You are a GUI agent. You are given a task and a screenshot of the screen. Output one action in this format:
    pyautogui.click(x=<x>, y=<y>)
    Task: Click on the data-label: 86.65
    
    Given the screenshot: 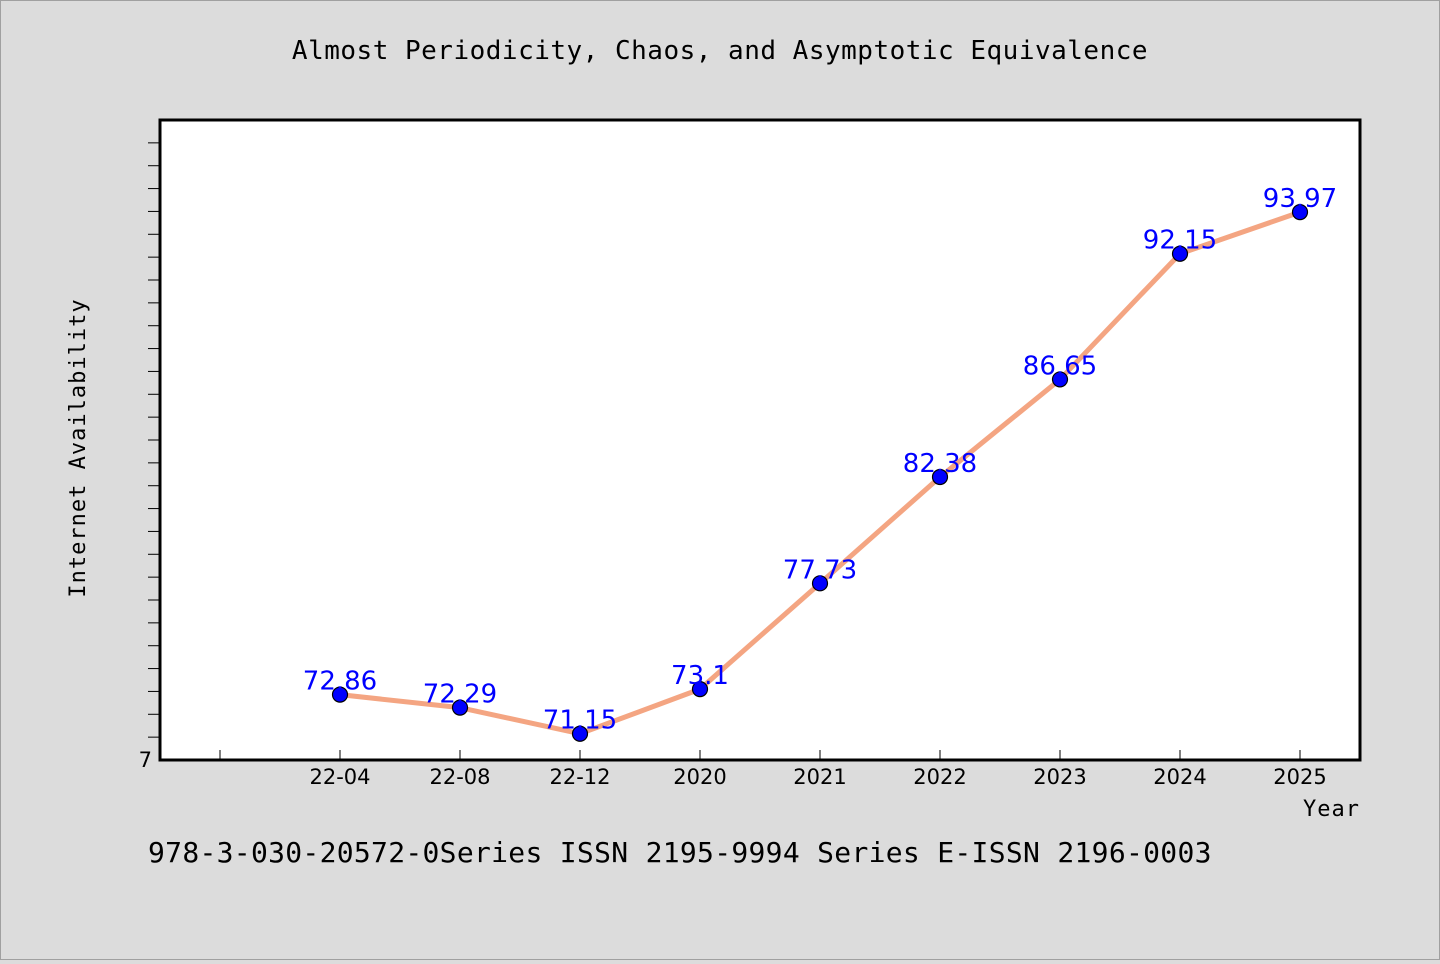 What is the action you would take?
    pyautogui.click(x=1060, y=366)
    